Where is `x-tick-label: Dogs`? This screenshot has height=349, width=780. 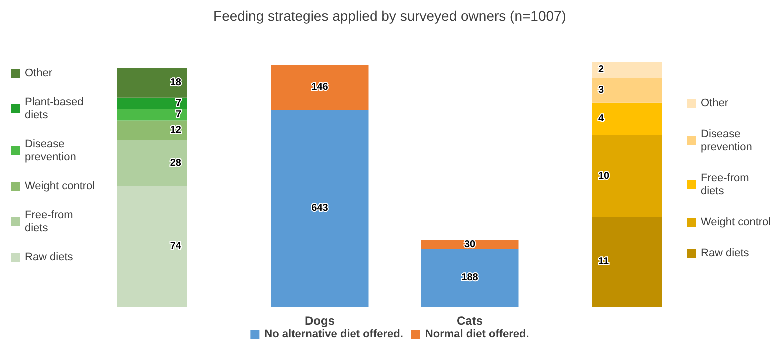 x-tick-label: Dogs is located at coordinates (320, 321).